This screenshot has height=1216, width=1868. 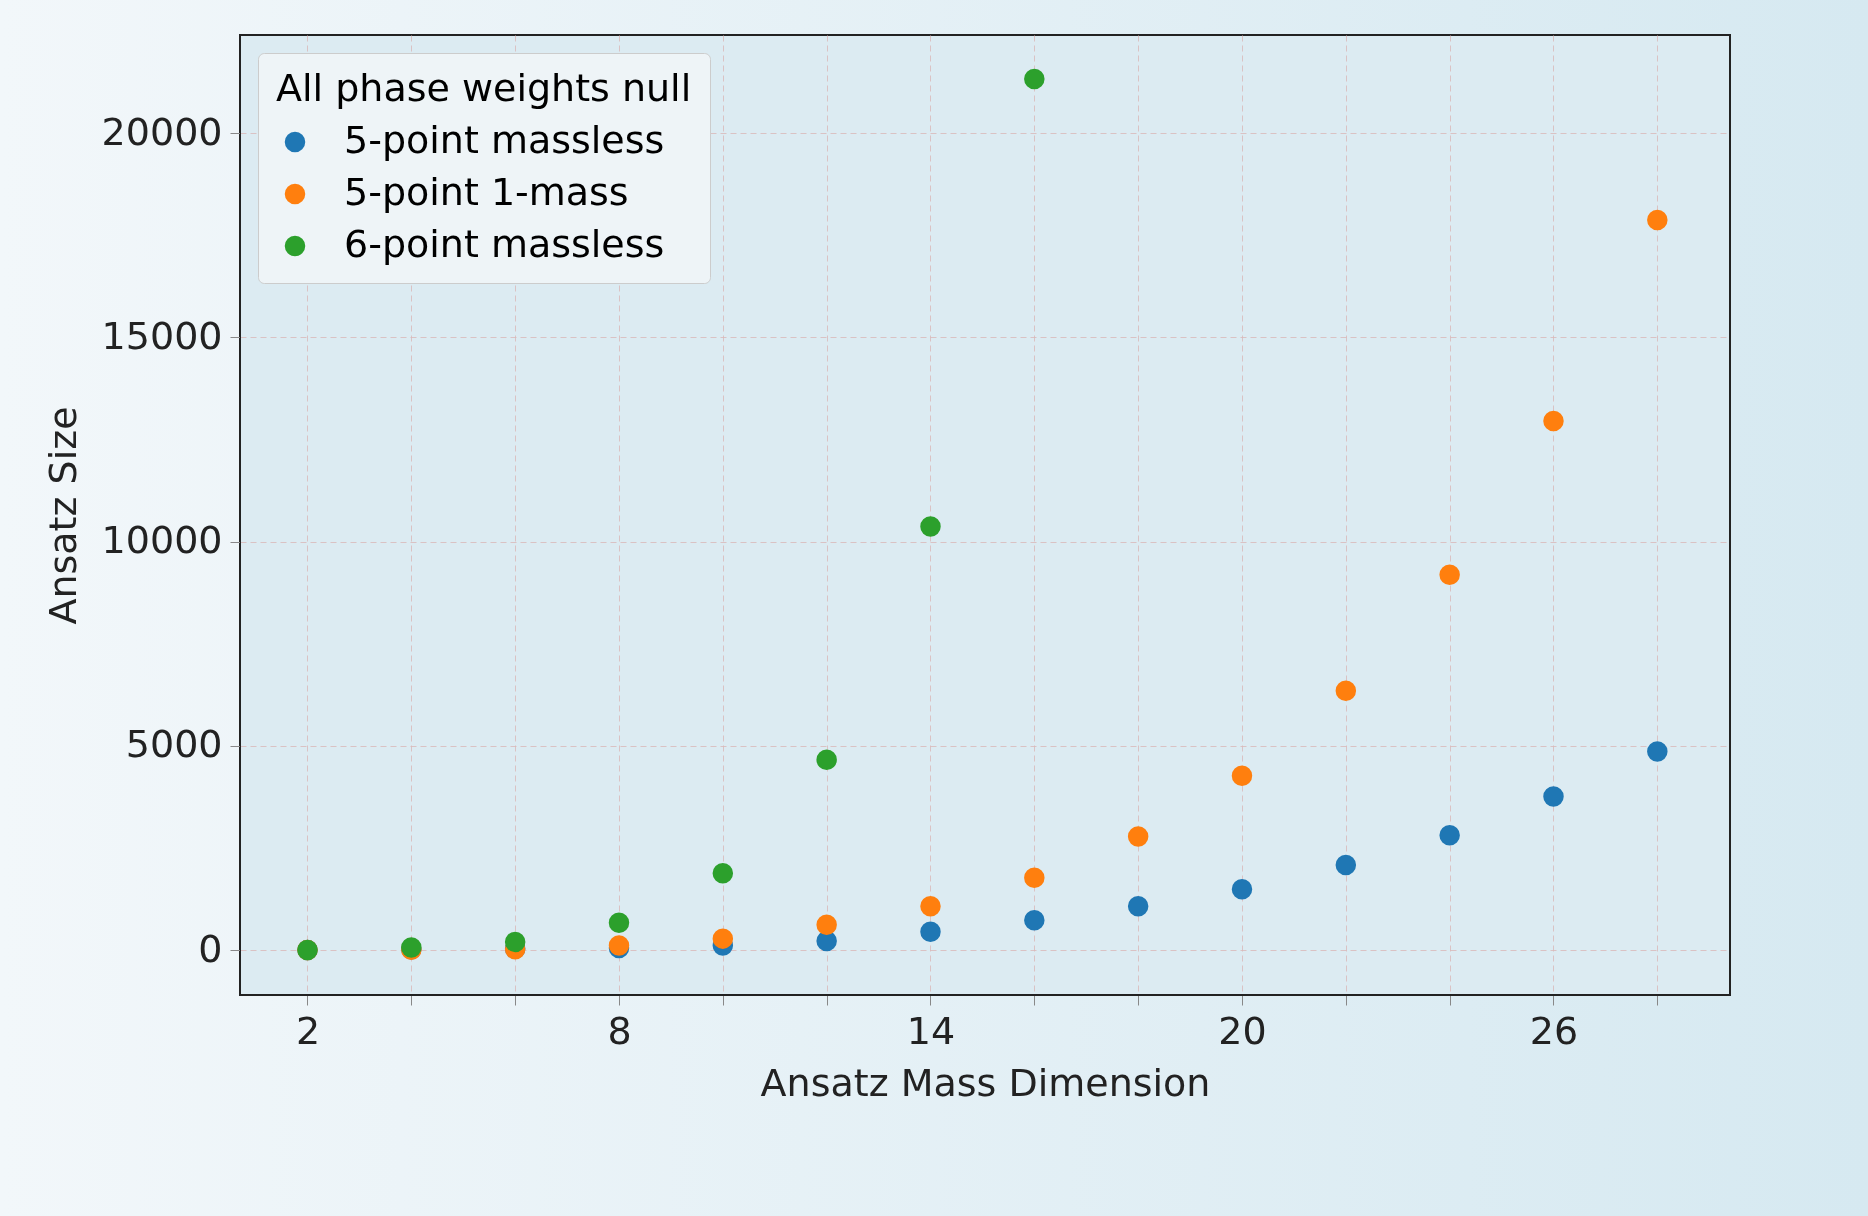 I want to click on legend-label: 5-point 1-mass, so click(x=486, y=192).